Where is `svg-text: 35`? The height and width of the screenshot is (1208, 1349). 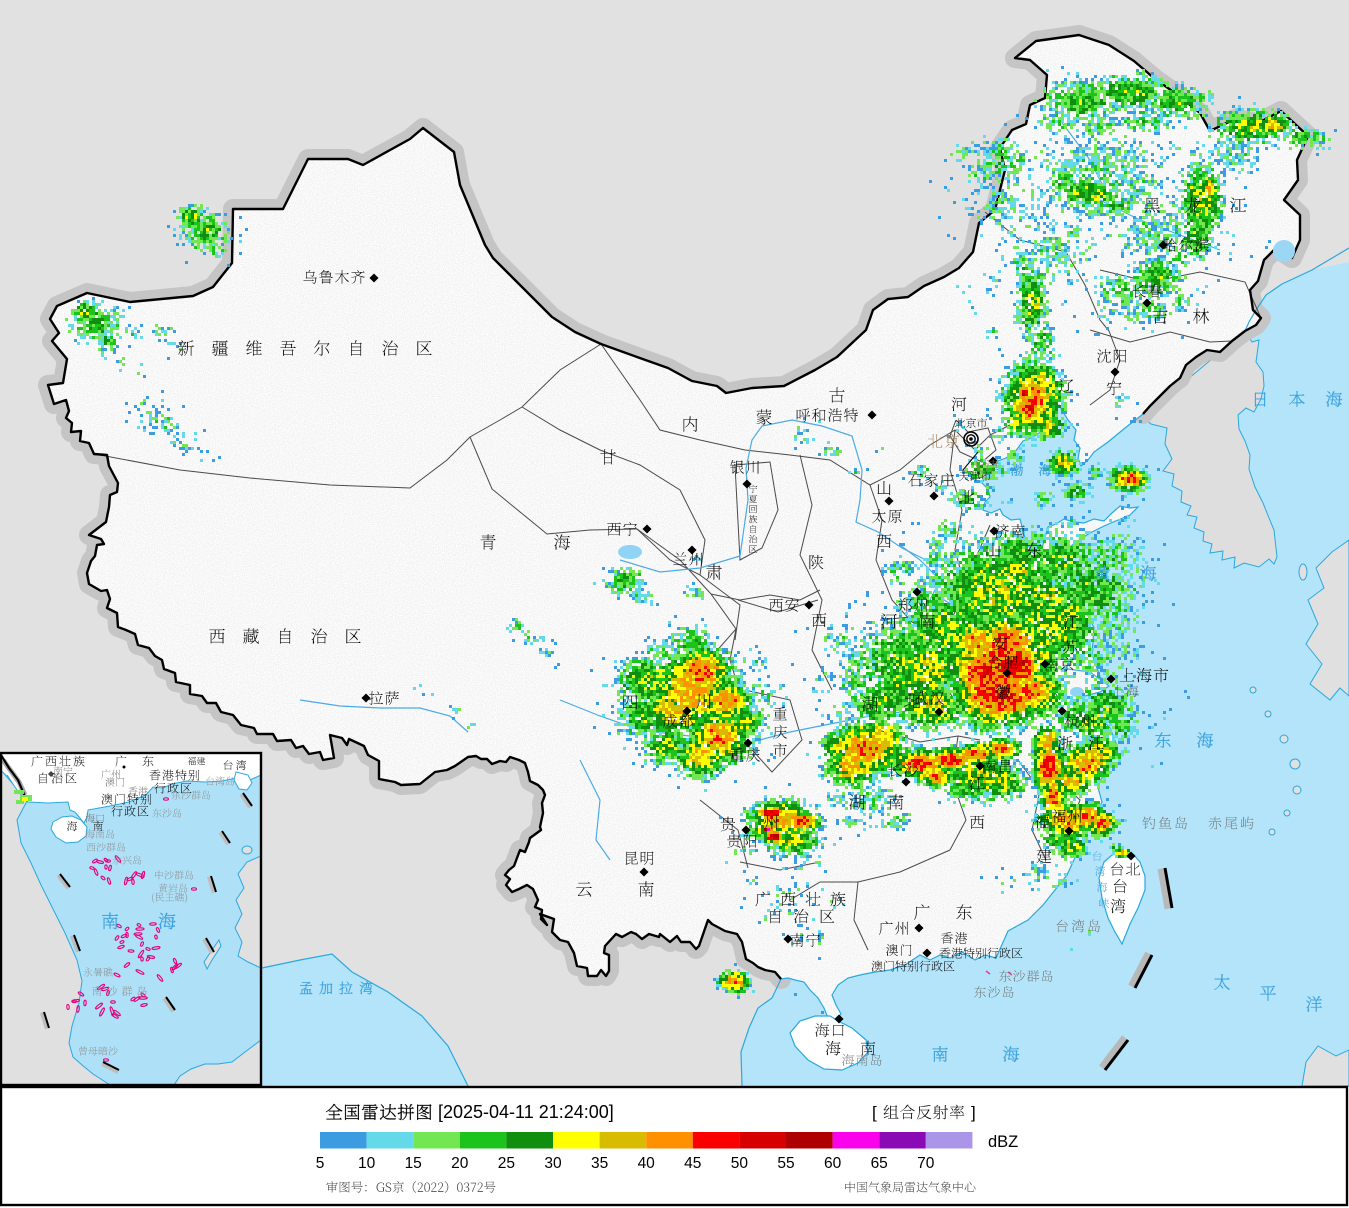 svg-text: 35 is located at coordinates (599, 1163).